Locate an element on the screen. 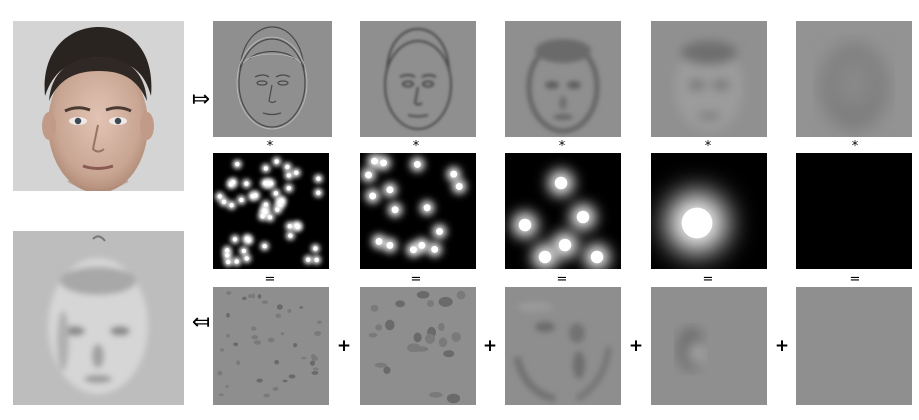 This screenshot has height=420, width=919. convolve-operator-1: * is located at coordinates (270, 146).